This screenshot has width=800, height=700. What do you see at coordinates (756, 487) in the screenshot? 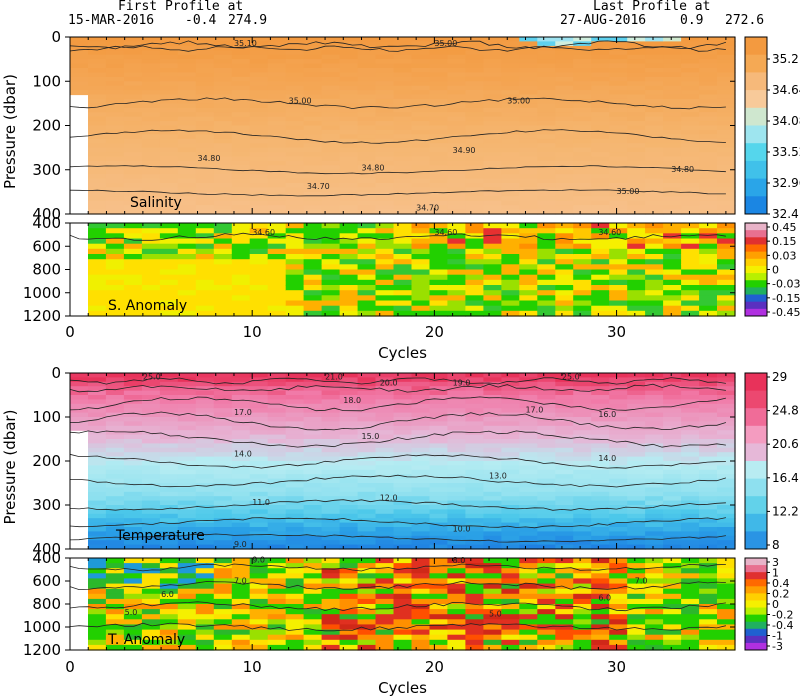
I see `temperature-colorbar-swatch` at bounding box center [756, 487].